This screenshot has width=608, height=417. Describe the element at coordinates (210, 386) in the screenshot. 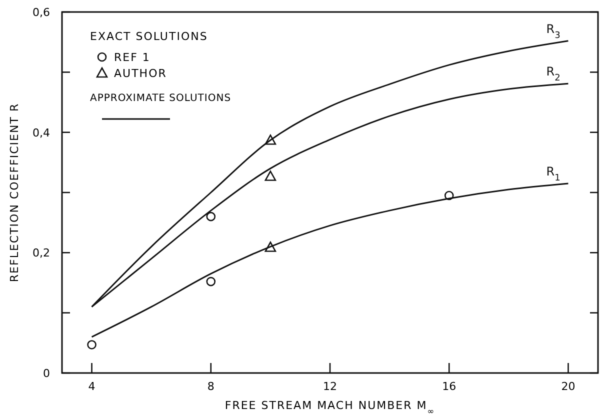

I see `x-tick-label: 8` at that location.